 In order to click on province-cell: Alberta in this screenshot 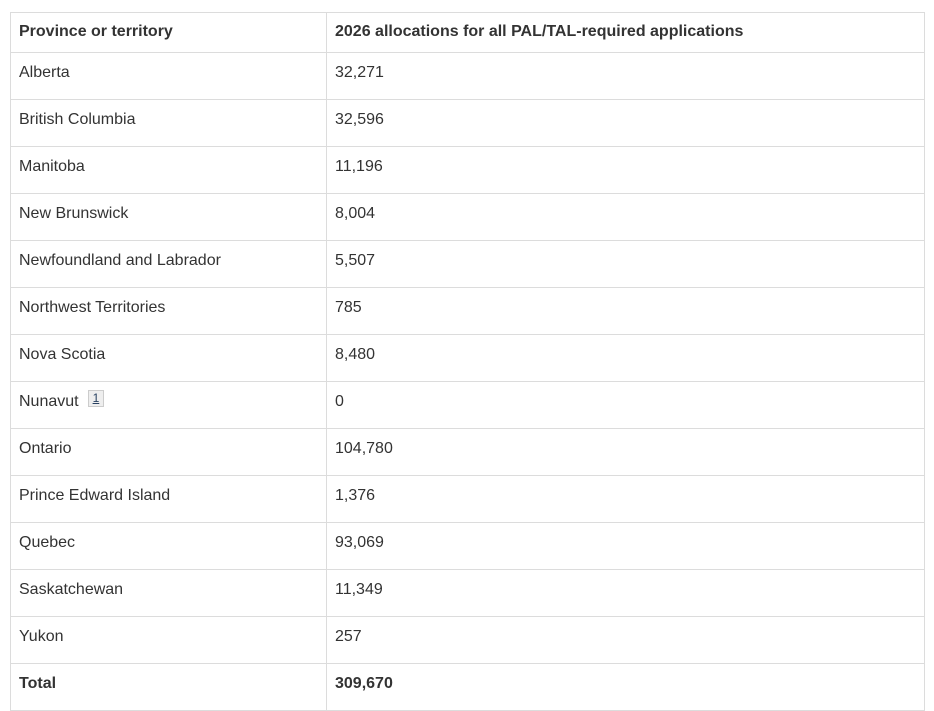, I will do `click(168, 76)`.